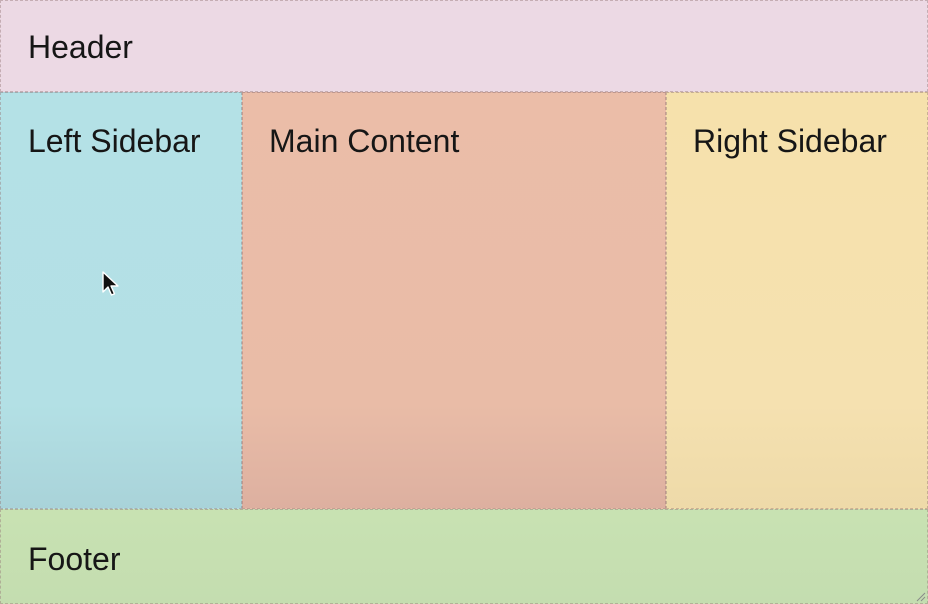 The height and width of the screenshot is (604, 928). I want to click on footer-label: Footer, so click(74, 559).